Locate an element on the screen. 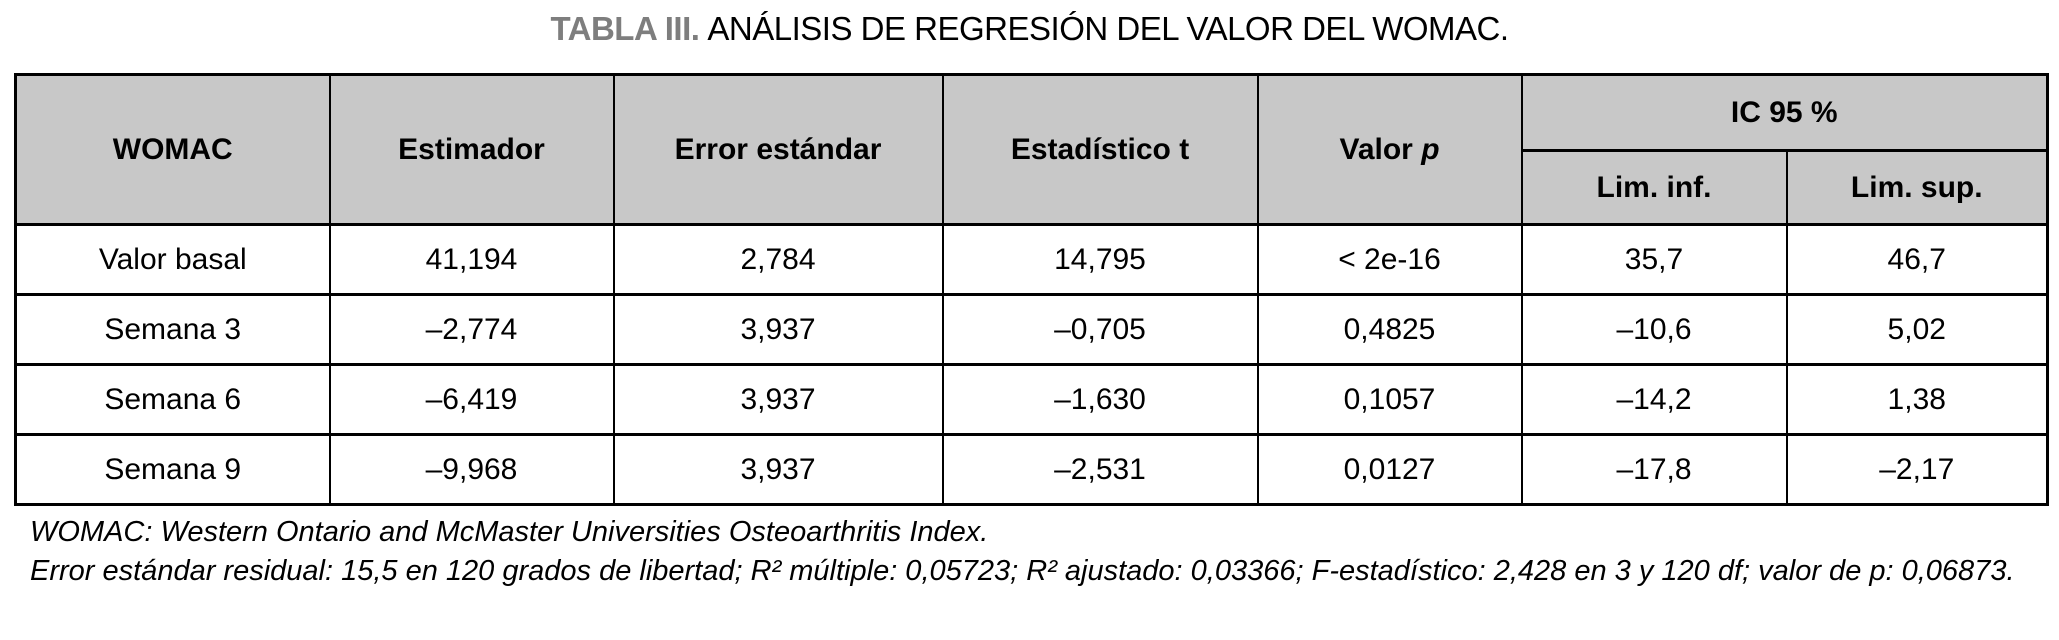 The image size is (2059, 640). cell-lim-sup: –2,17 is located at coordinates (1917, 469).